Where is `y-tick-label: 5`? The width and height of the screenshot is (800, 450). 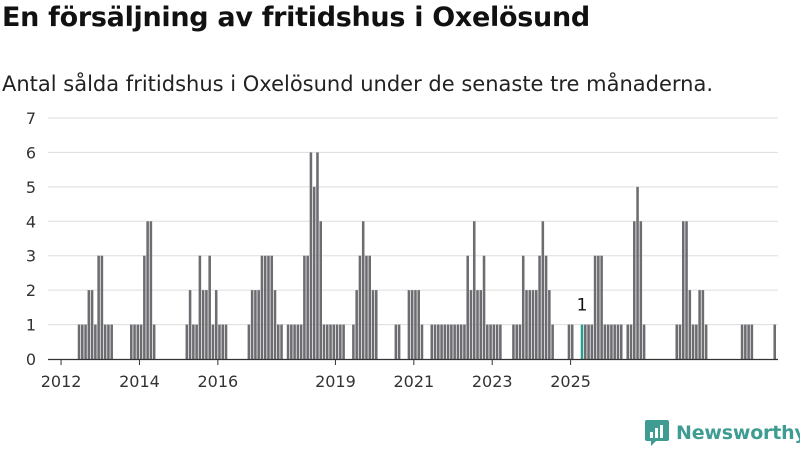 y-tick-label: 5 is located at coordinates (31, 187).